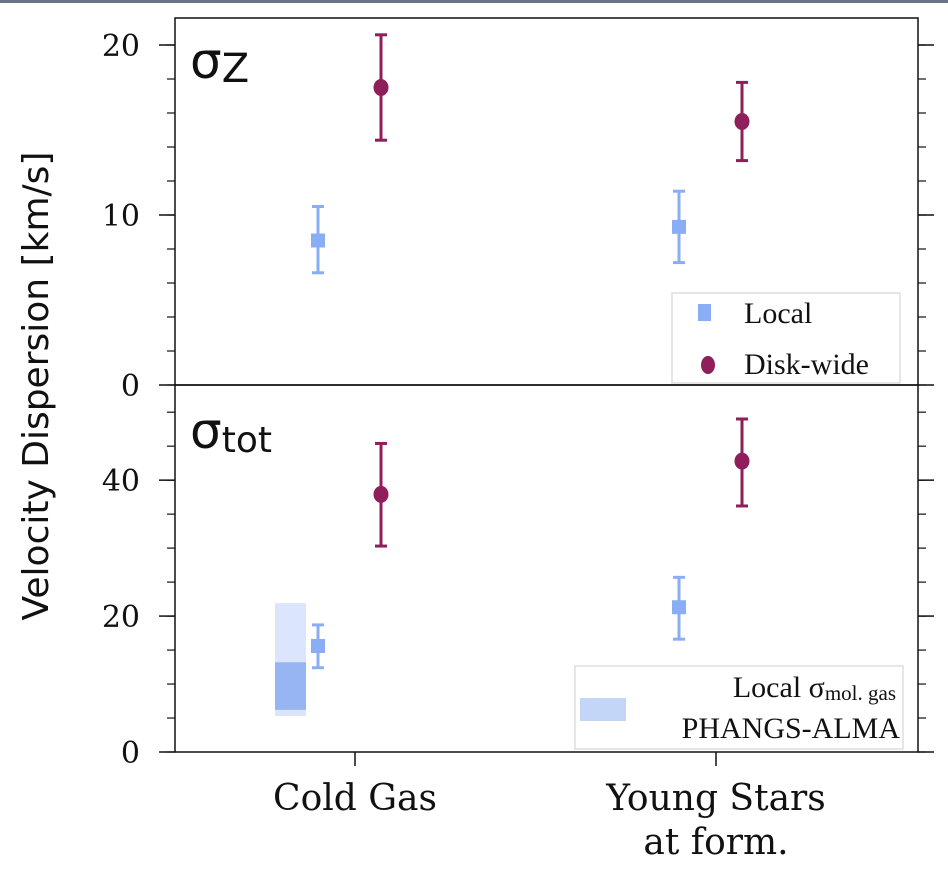  I want to click on legend-band-line2: PHANGS-ALMA, so click(791, 728).